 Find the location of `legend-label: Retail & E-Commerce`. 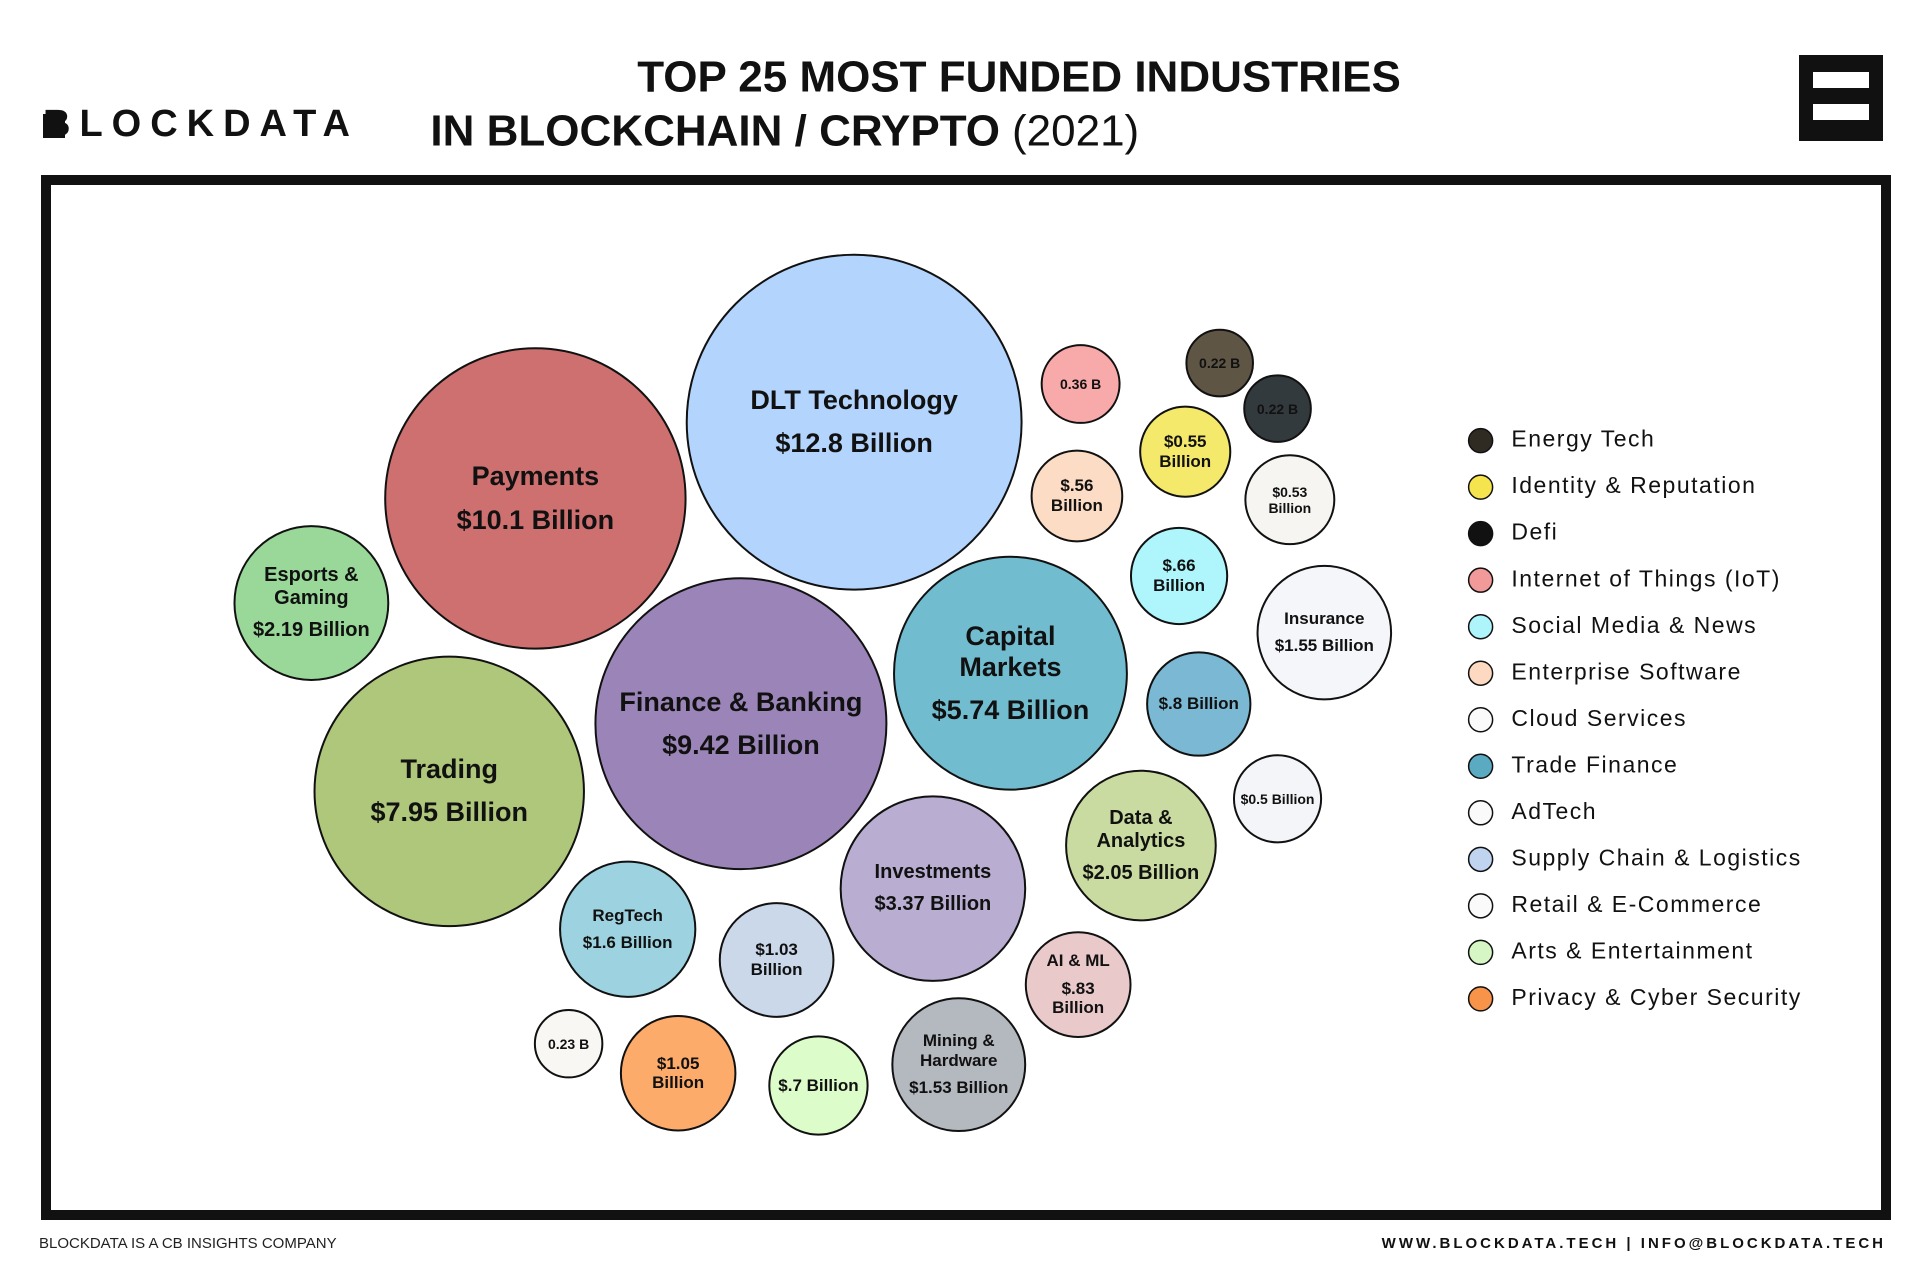

legend-label: Retail & E-Commerce is located at coordinates (1636, 904).